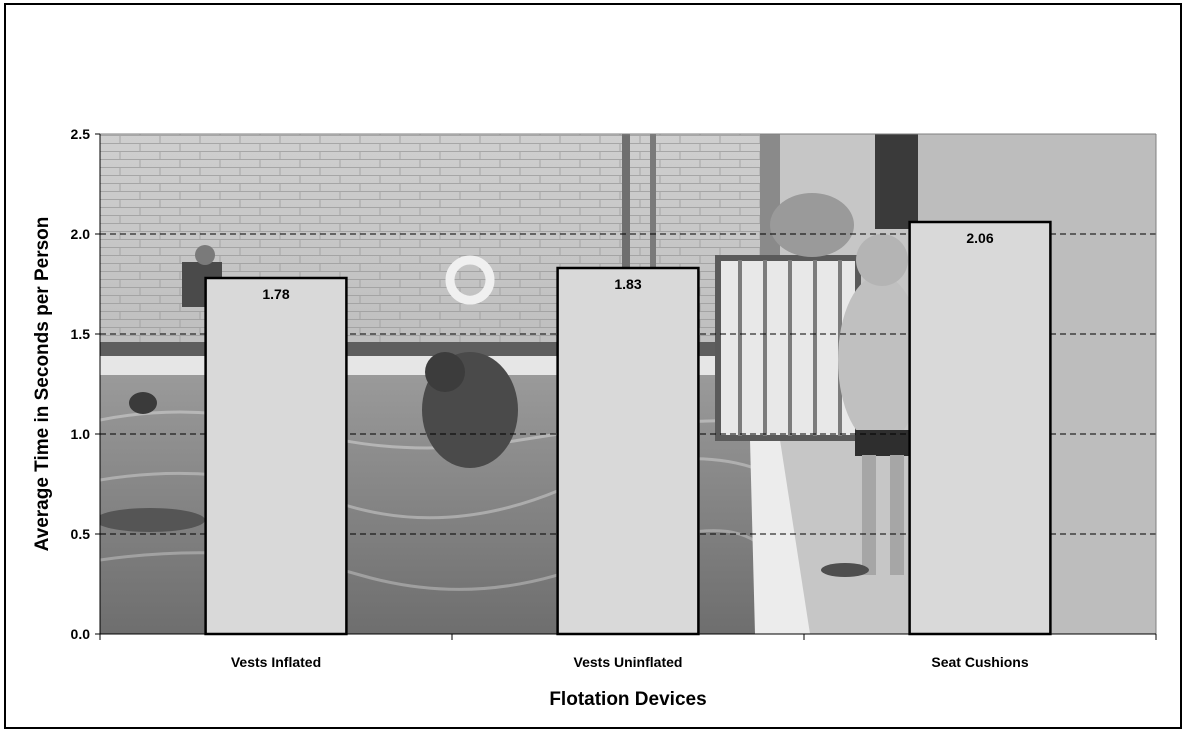 Image resolution: width=1188 pixels, height=735 pixels. I want to click on y-tick-label: 2.5, so click(81, 134).